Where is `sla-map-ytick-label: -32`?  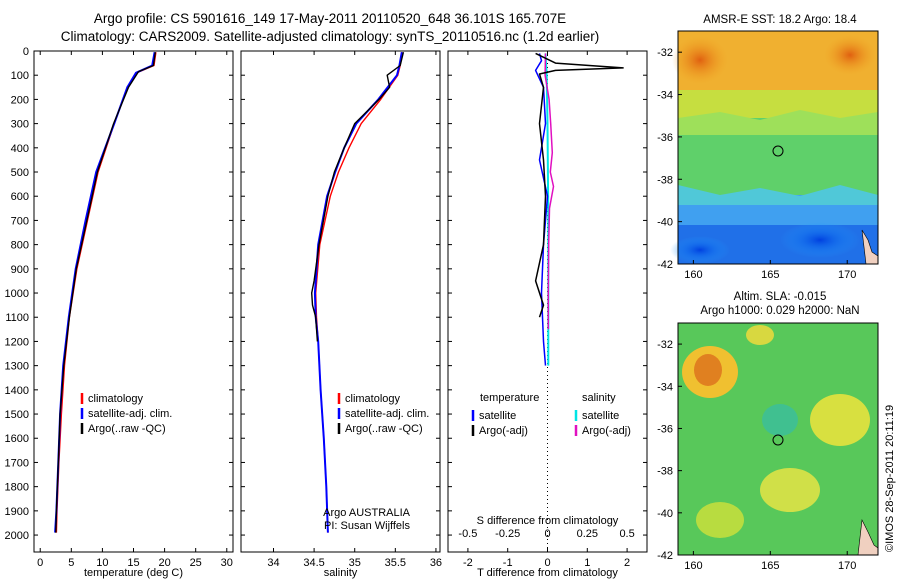 sla-map-ytick-label: -32 is located at coordinates (665, 345).